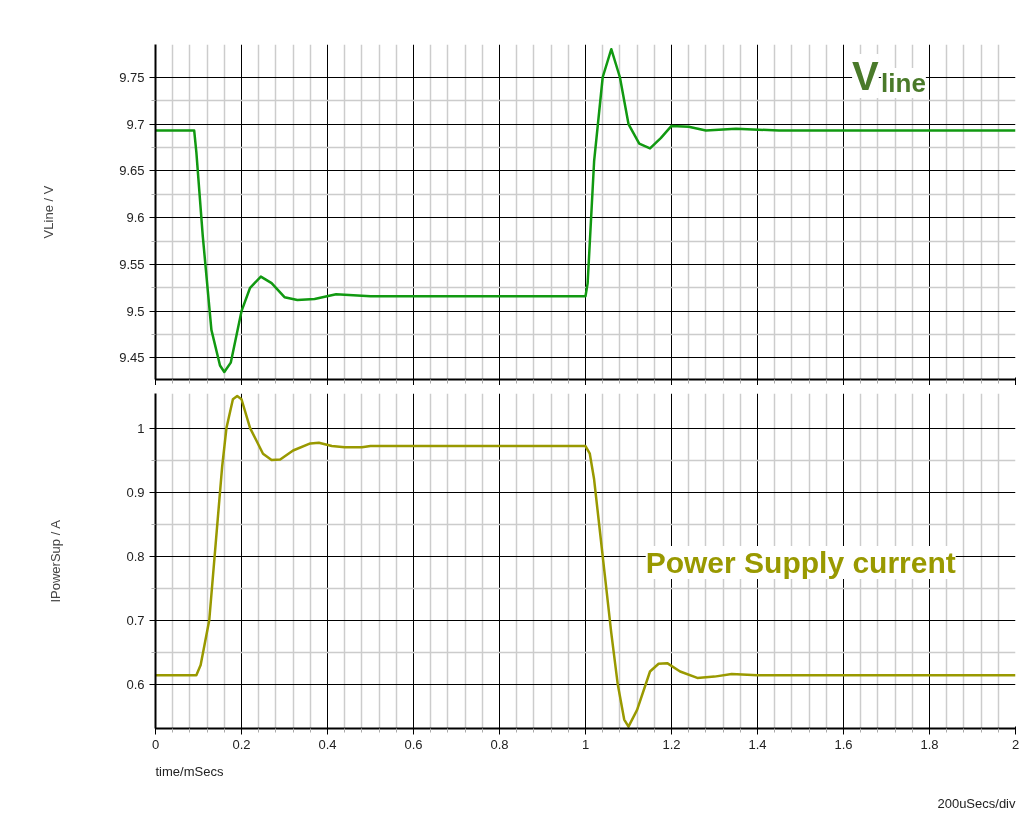  Describe the element at coordinates (241, 744) in the screenshot. I see `x-tick-label: 0.2` at that location.